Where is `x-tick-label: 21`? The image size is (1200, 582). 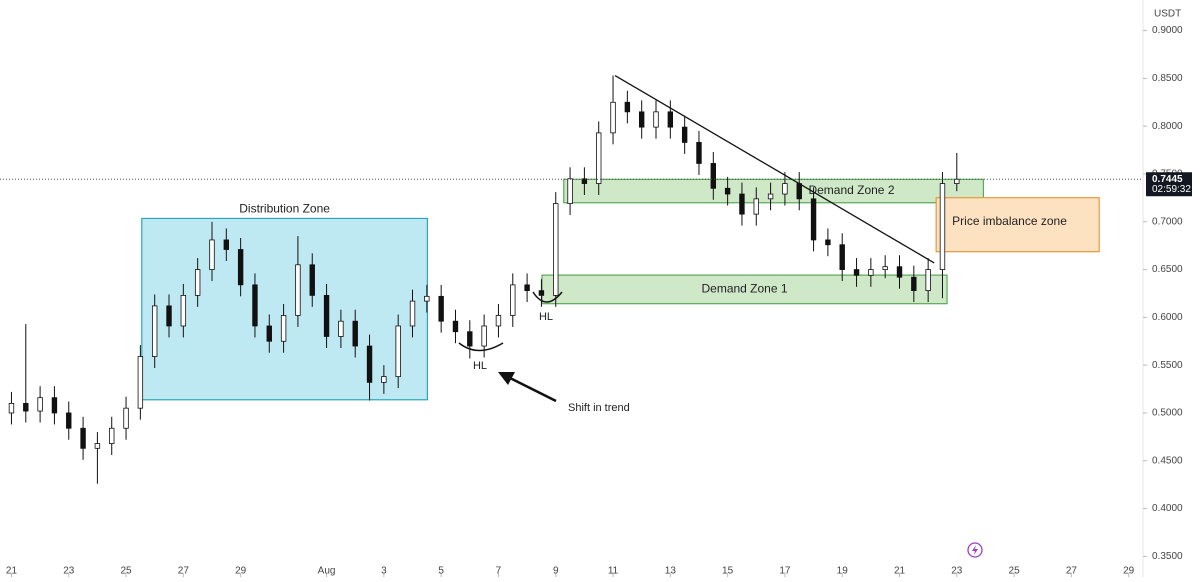
x-tick-label: 21 is located at coordinates (12, 571).